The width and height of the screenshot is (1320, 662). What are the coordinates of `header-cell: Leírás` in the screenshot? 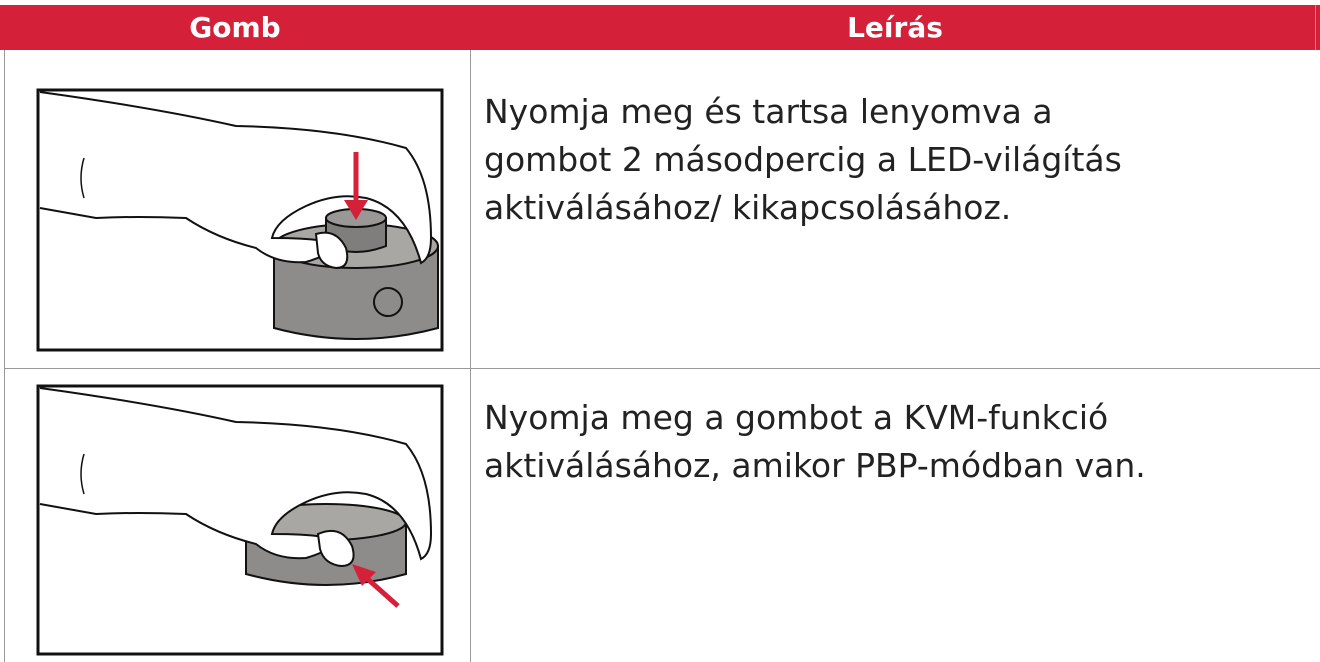 It's located at (895, 27).